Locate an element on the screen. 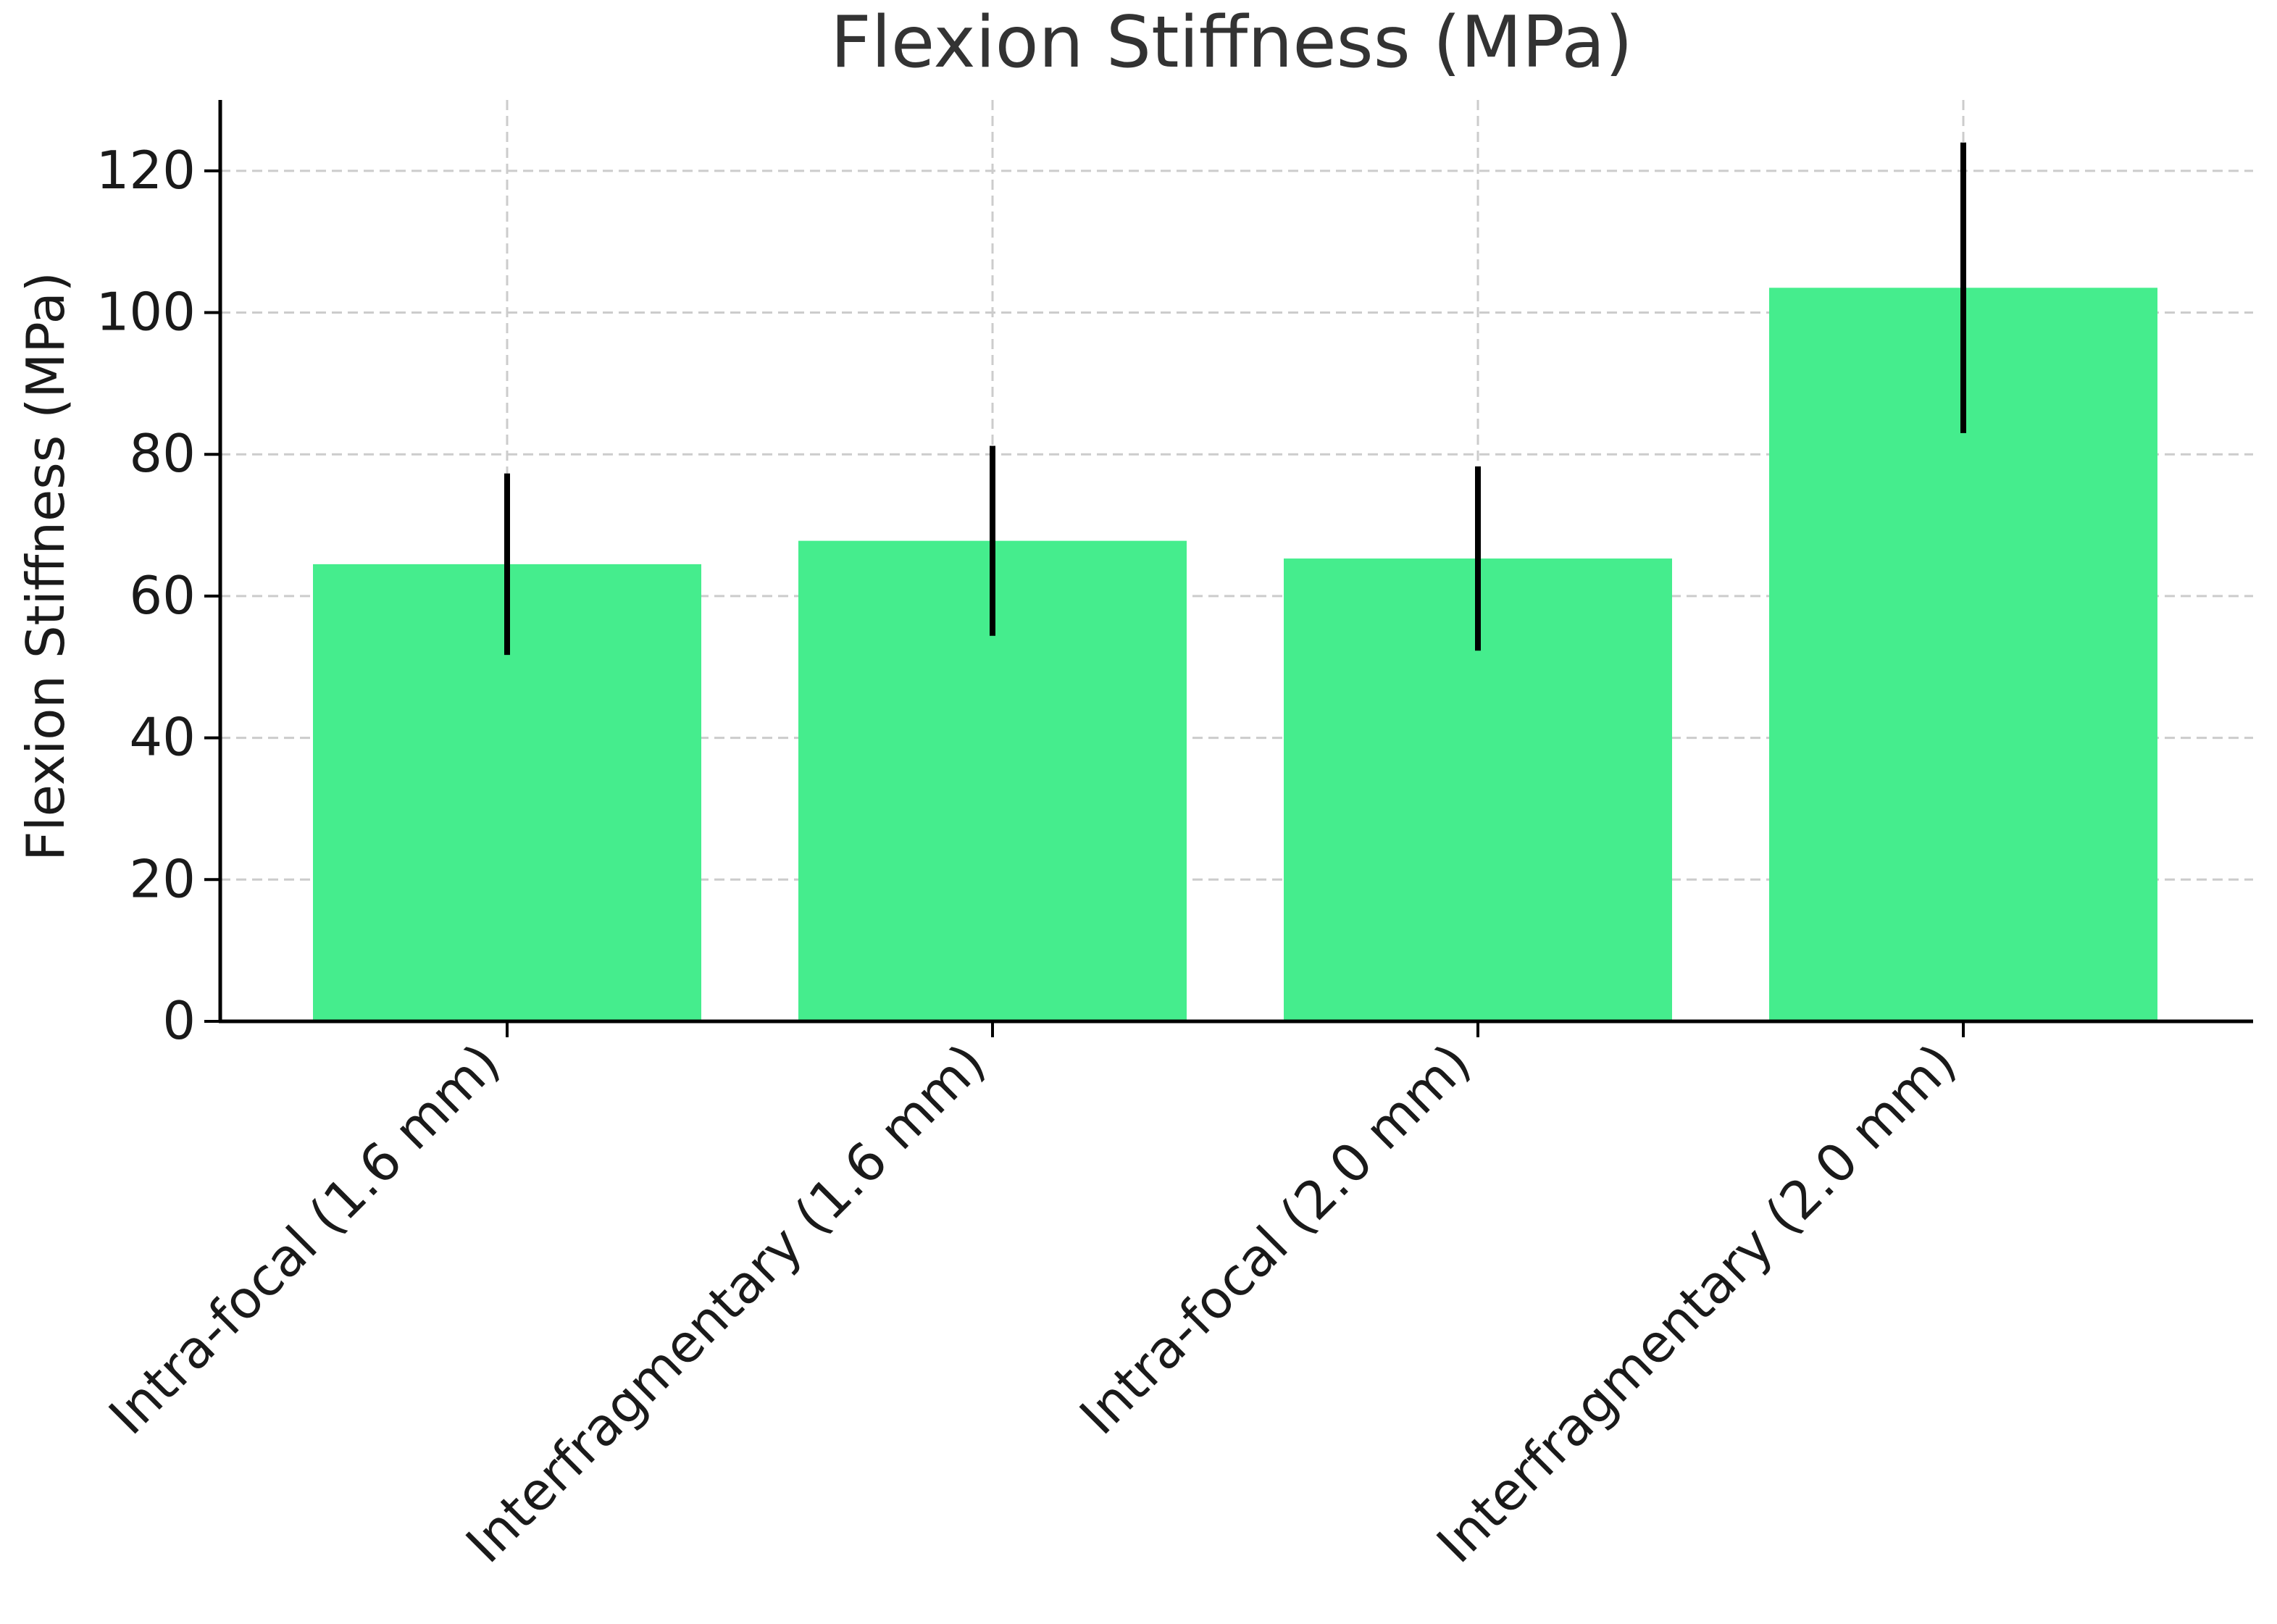 The image size is (2277, 1624). y-axis-label: Flexion Stiffness (MPa) is located at coordinates (45, 566).